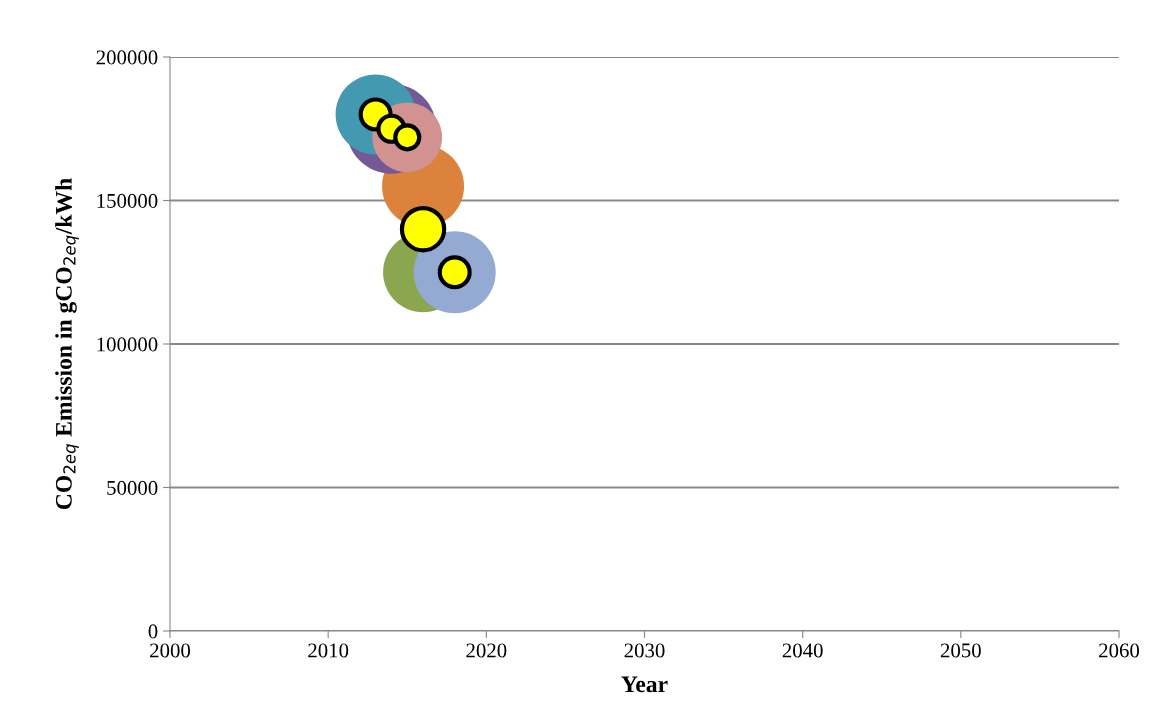 The width and height of the screenshot is (1159, 725). Describe the element at coordinates (170, 650) in the screenshot. I see `x-tick-label: 2000` at that location.